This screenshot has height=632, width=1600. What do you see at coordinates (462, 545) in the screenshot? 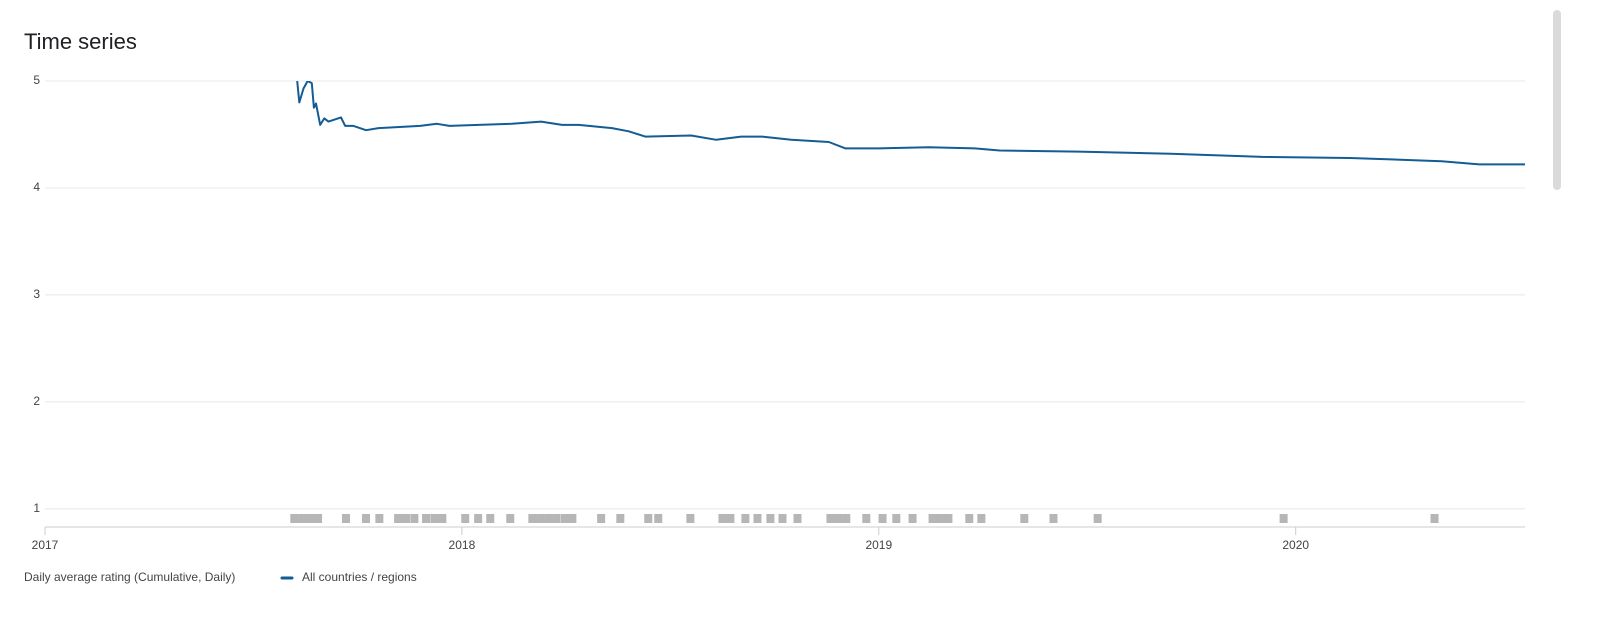
I see `x-tick-label: 2018` at bounding box center [462, 545].